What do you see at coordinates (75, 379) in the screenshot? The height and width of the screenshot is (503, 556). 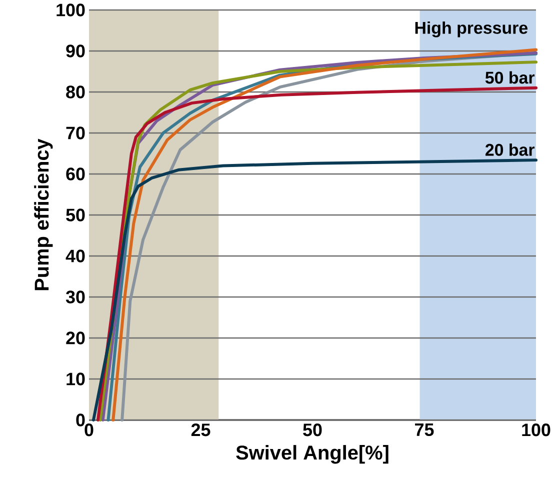 I see `y-tick-label: 10` at bounding box center [75, 379].